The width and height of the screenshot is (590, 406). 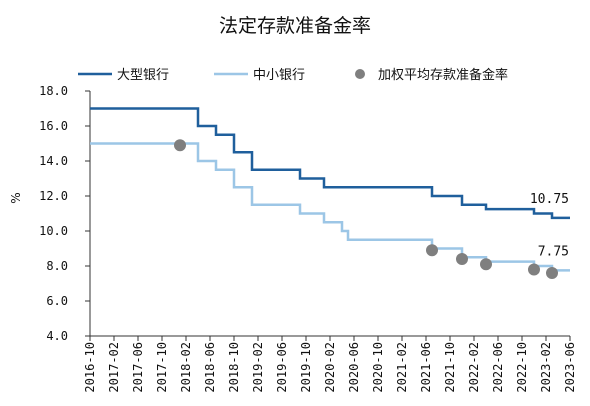 I want to click on legend-label-small-banks: 中小银行, so click(x=279, y=75).